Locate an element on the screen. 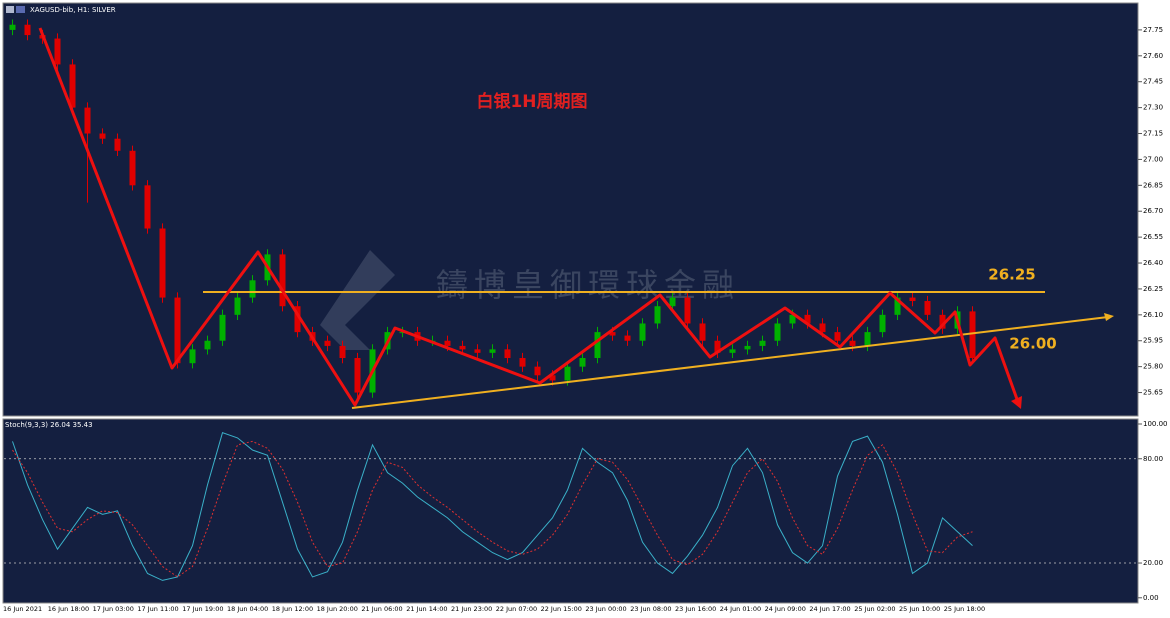  x-tick-label: 22 Jun 07:00 is located at coordinates (516, 609).